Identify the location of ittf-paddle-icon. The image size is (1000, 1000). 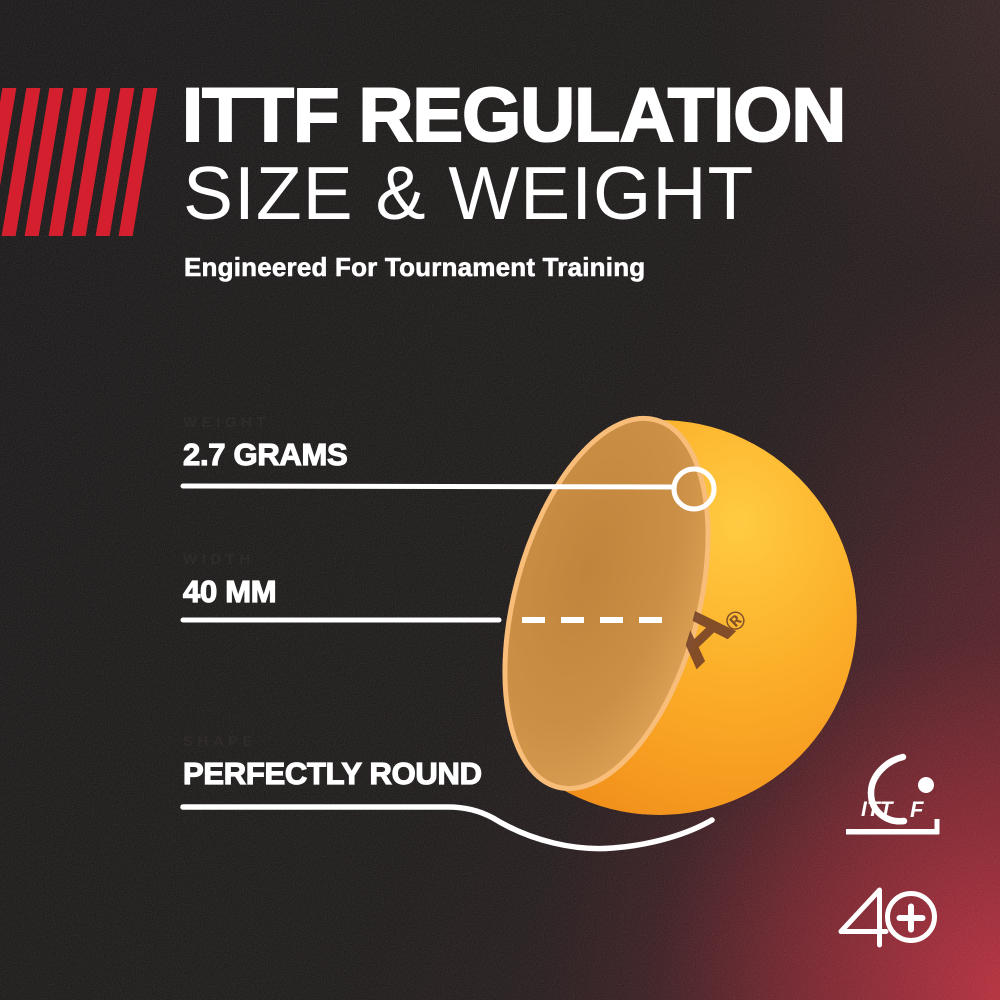
(887, 789).